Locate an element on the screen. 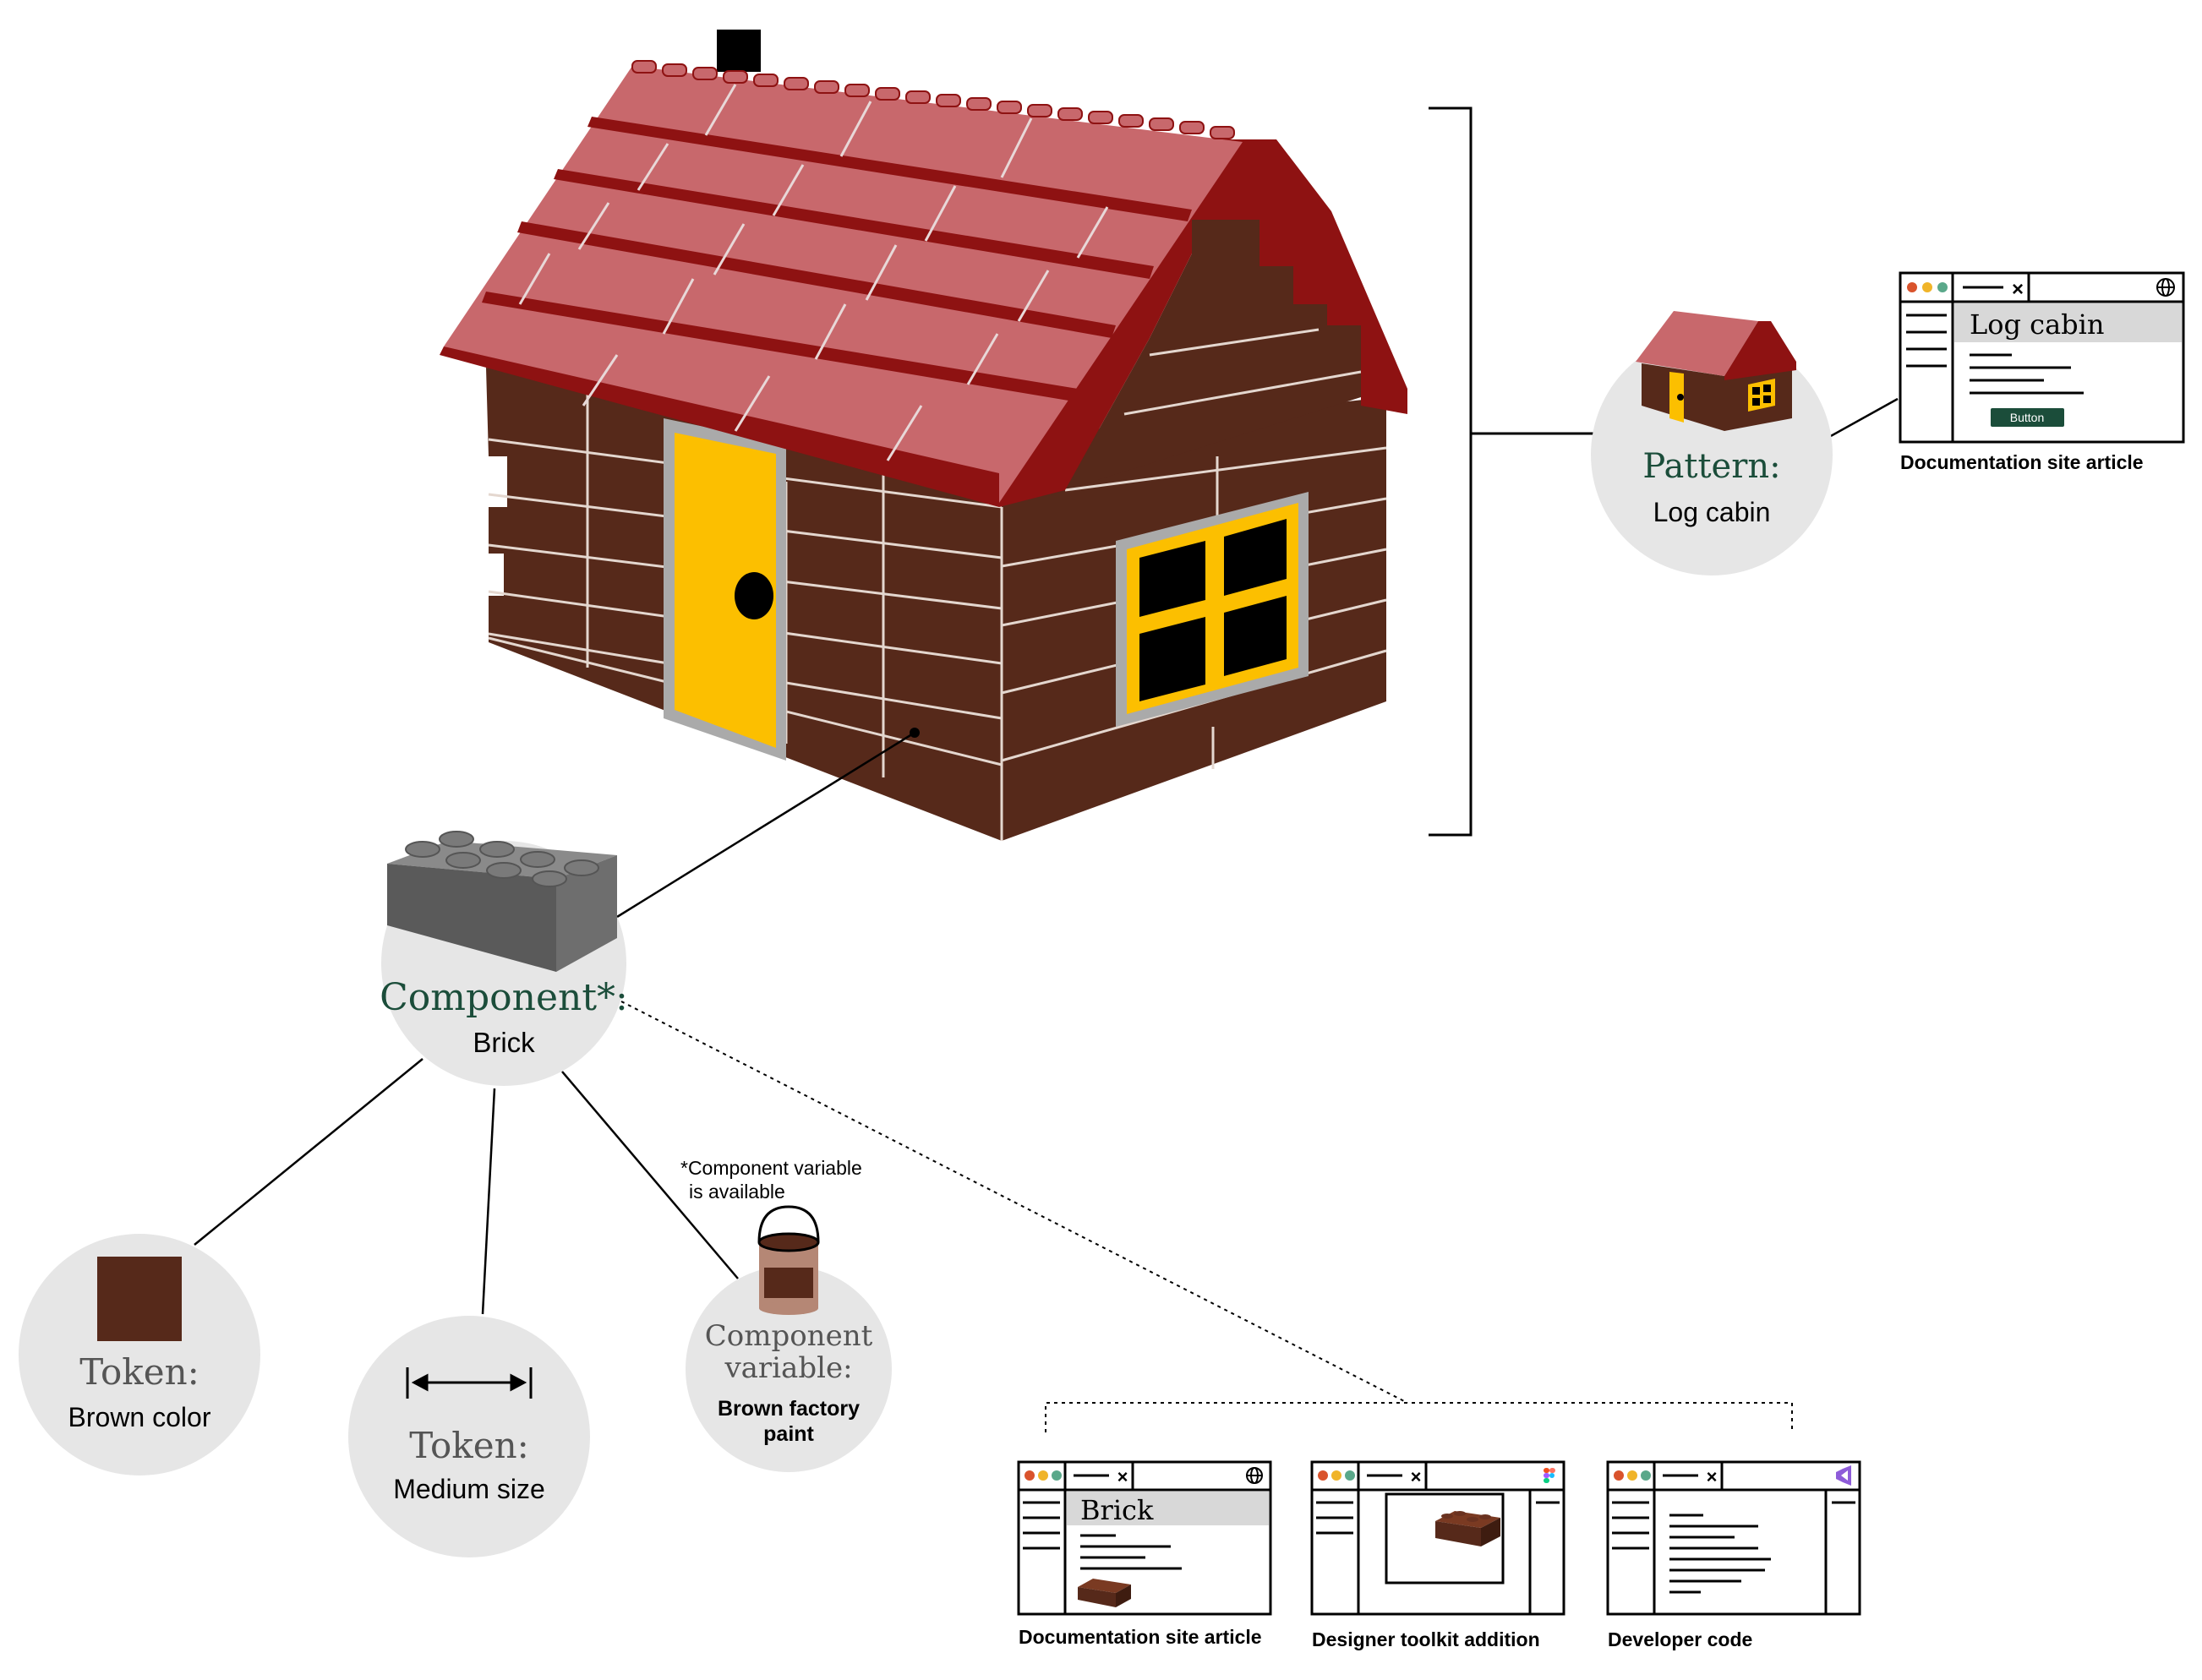  doc-content-lines is located at coordinates (2027, 374).